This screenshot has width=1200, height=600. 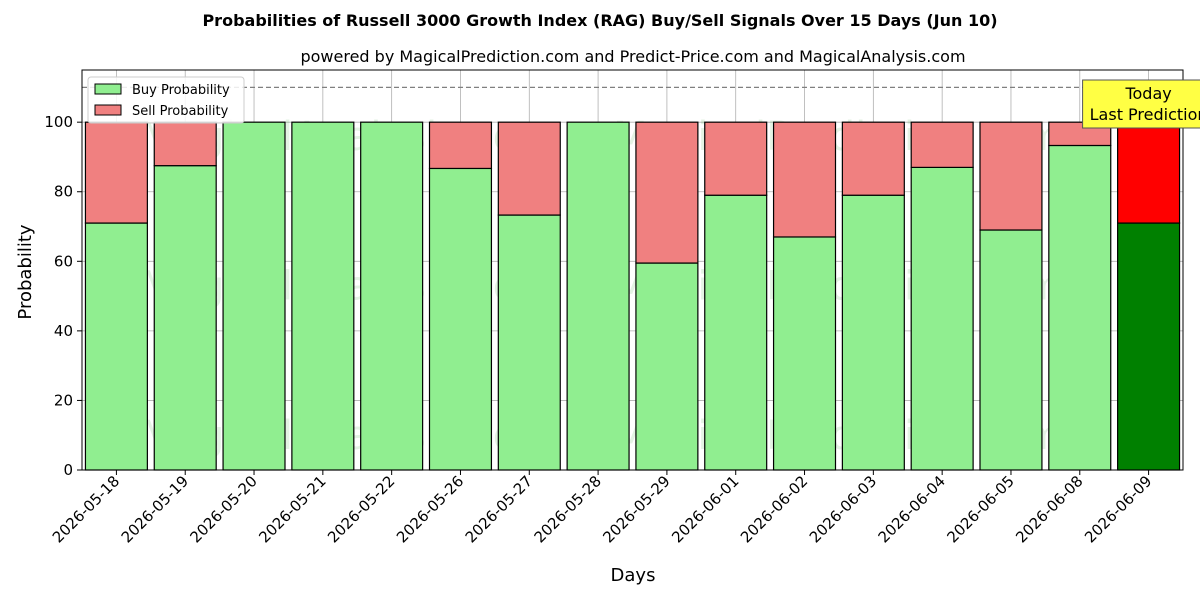 I want to click on x-tick-label: 2026-05-28, so click(x=568, y=509).